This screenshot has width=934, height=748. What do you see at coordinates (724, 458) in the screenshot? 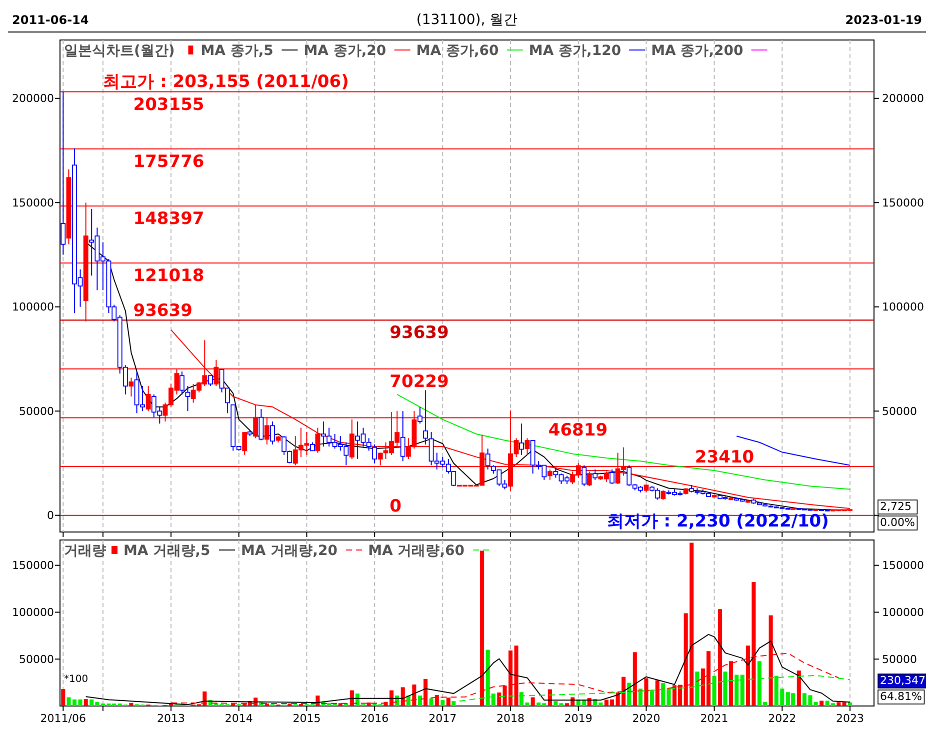
I see `ref-line-label: 23410` at bounding box center [724, 458].